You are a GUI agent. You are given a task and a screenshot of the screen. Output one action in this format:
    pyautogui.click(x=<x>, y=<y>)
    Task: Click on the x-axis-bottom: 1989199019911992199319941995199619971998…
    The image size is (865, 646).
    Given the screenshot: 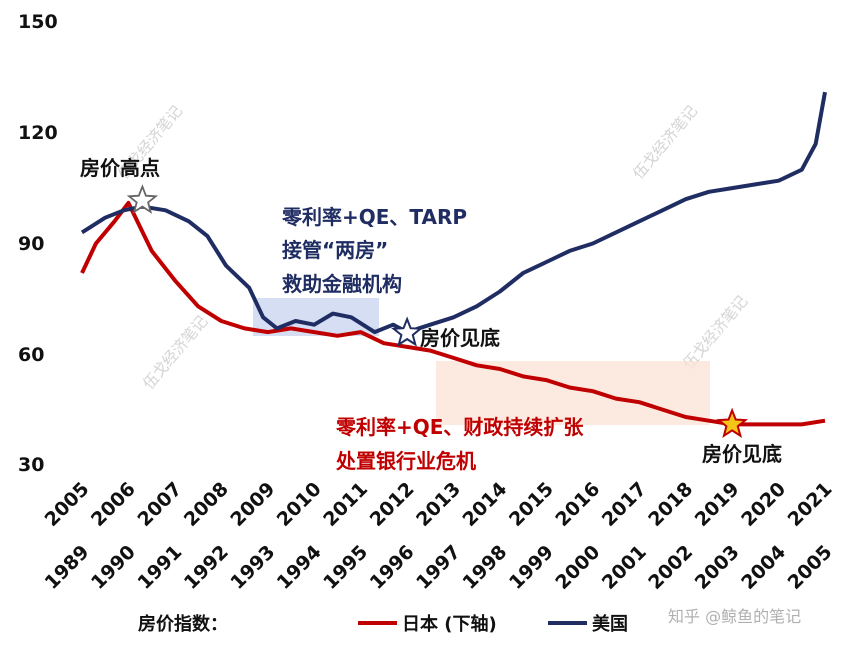 What is the action you would take?
    pyautogui.click(x=439, y=567)
    